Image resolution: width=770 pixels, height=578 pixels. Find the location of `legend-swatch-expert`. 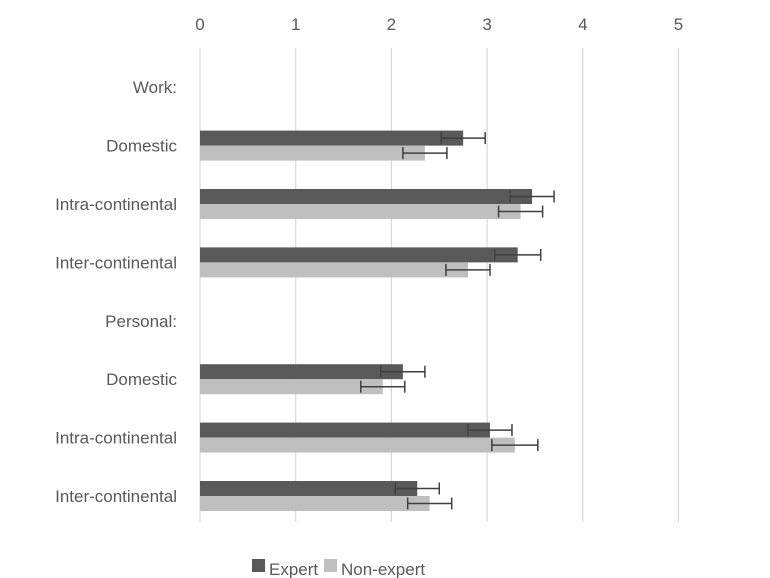

legend-swatch-expert is located at coordinates (258, 565).